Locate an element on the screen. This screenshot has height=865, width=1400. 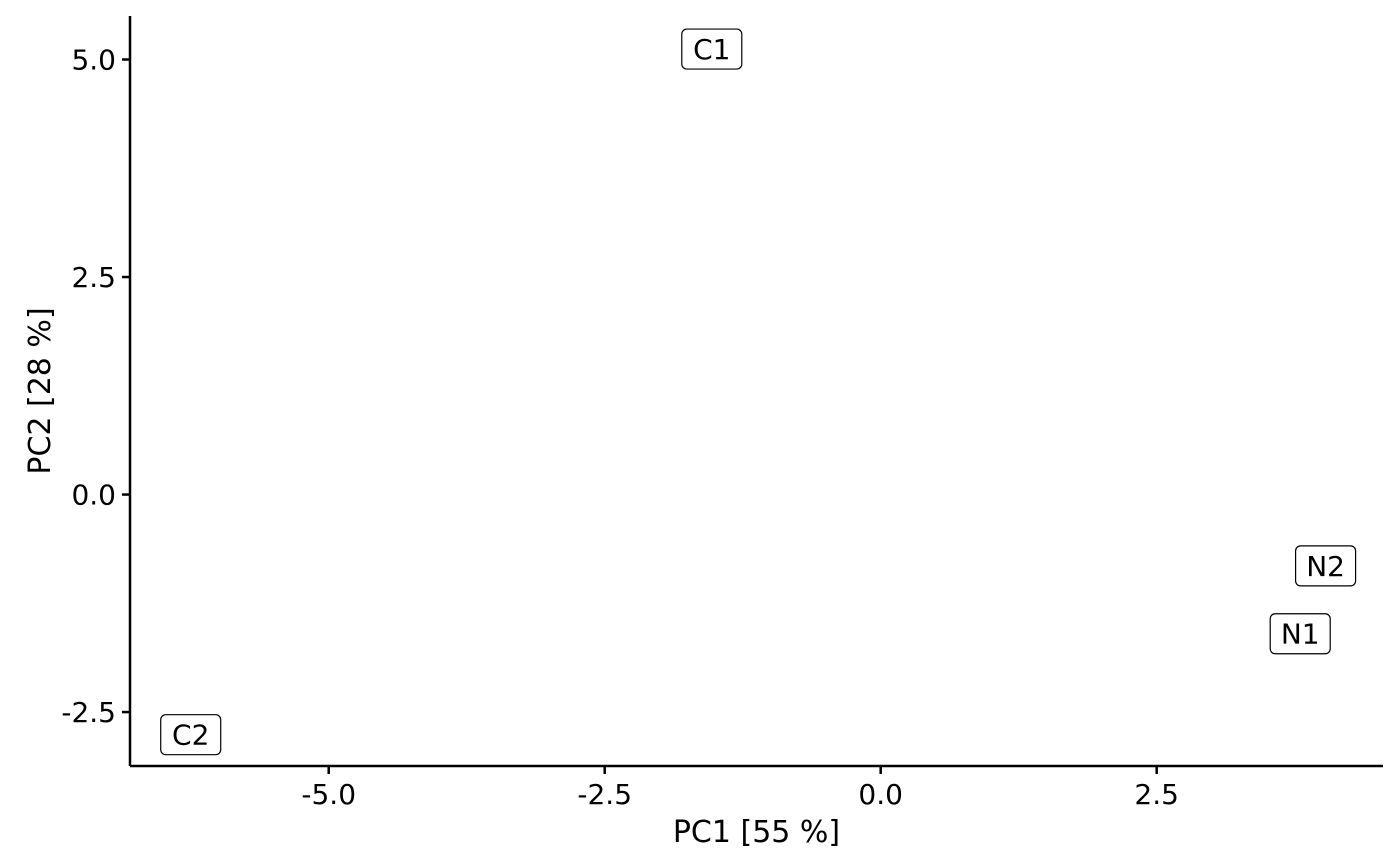
x-tick-label: -2.5 is located at coordinates (604, 794).